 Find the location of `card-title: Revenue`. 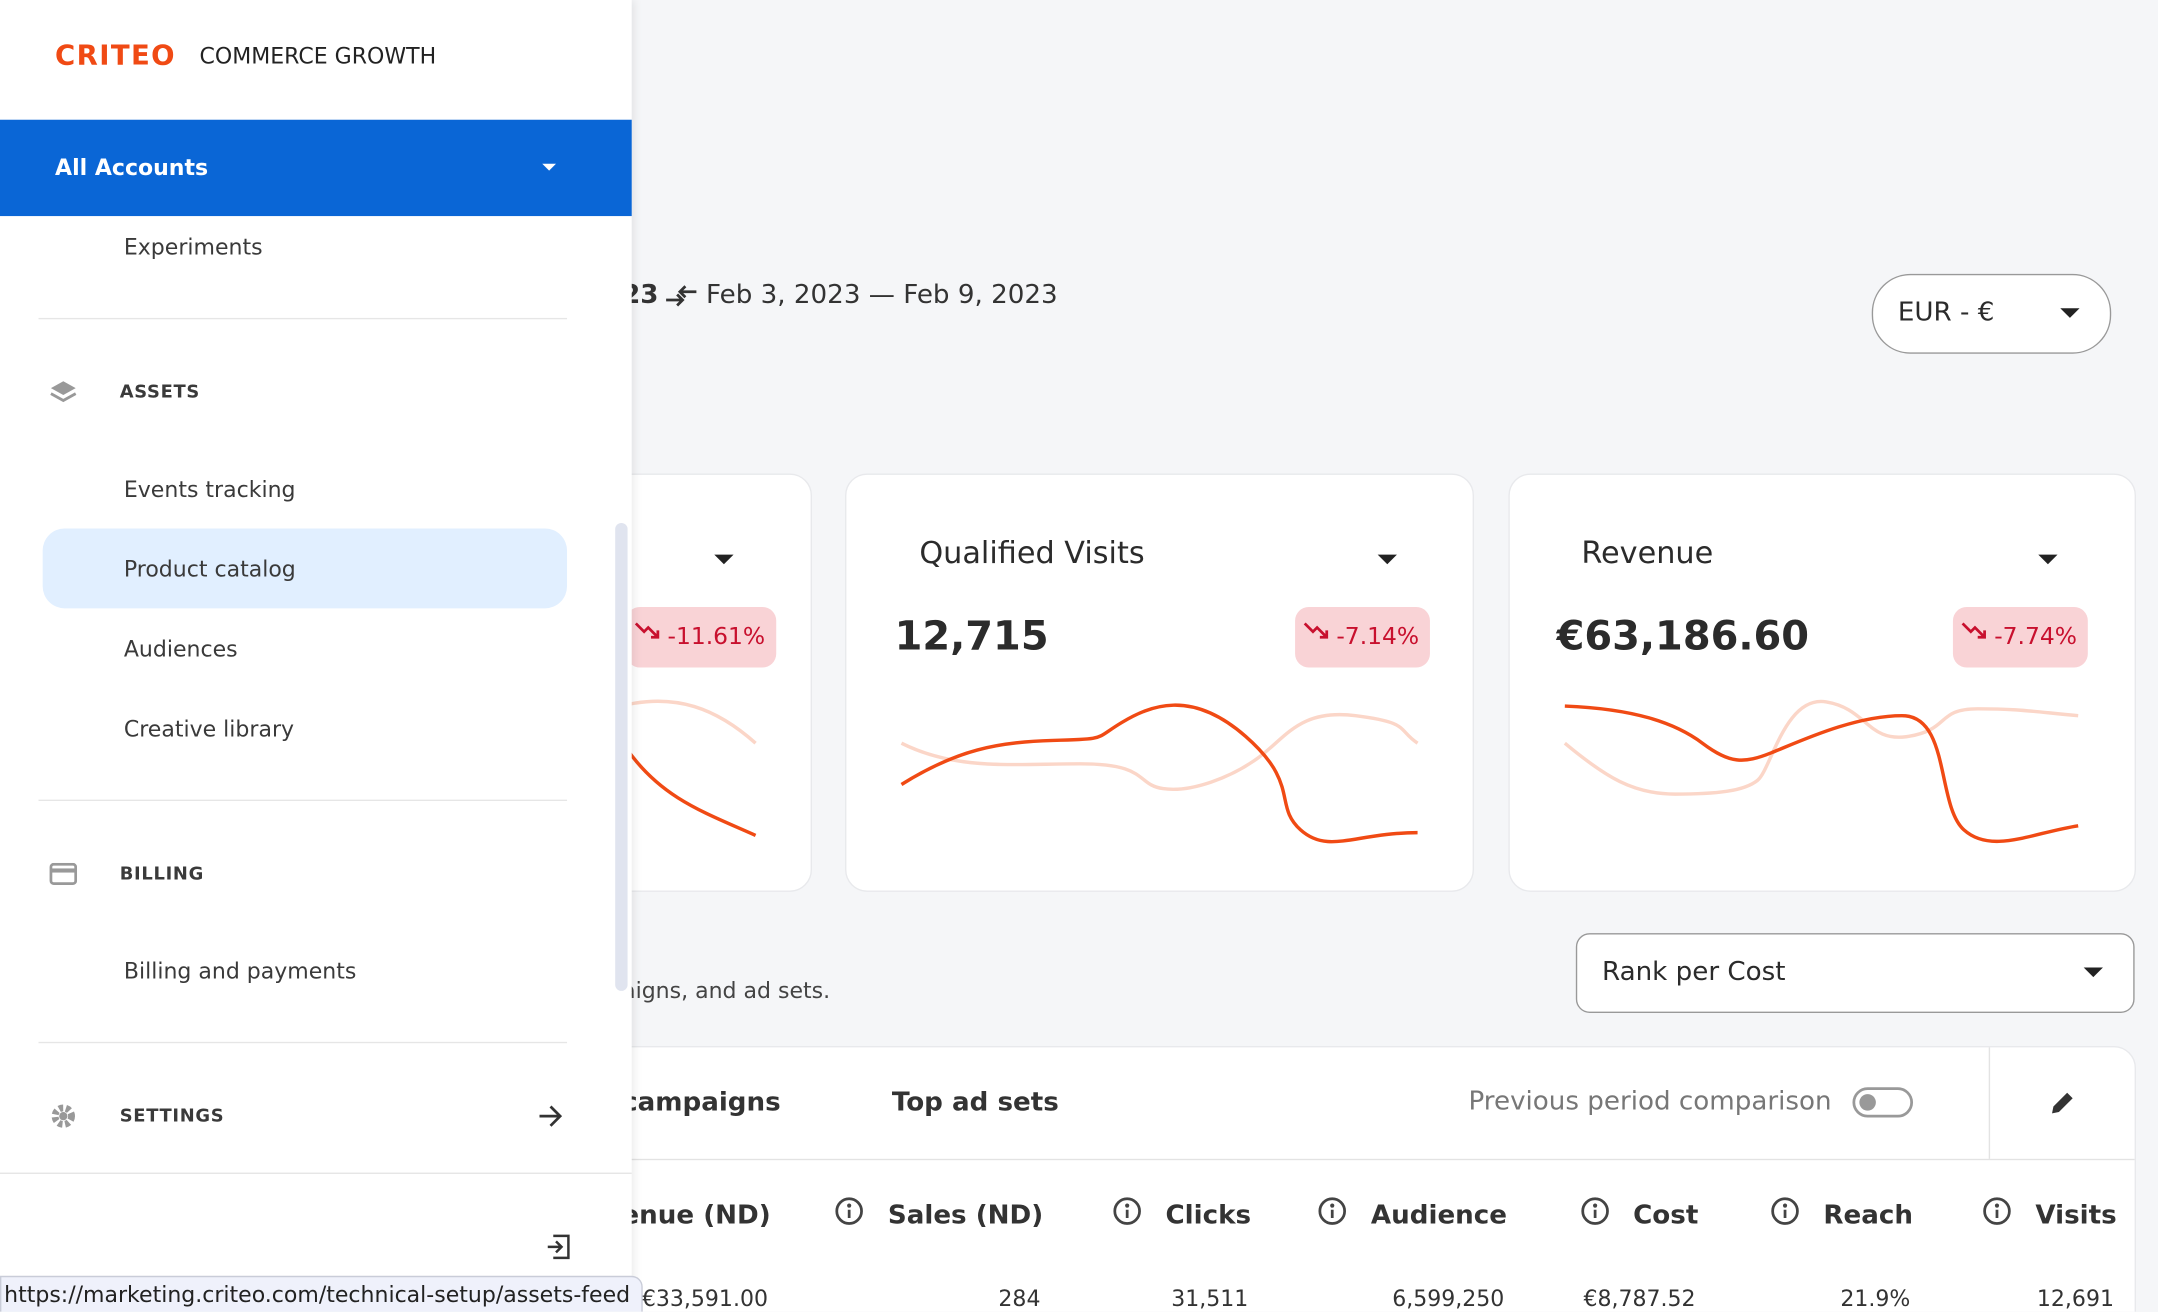

card-title: Revenue is located at coordinates (1647, 554).